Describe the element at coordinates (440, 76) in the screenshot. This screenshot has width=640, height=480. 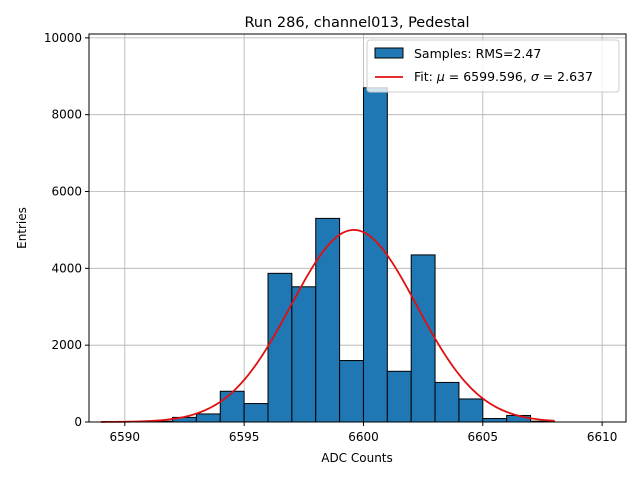
I see `legend-fit-mu-symbol: μ` at that location.